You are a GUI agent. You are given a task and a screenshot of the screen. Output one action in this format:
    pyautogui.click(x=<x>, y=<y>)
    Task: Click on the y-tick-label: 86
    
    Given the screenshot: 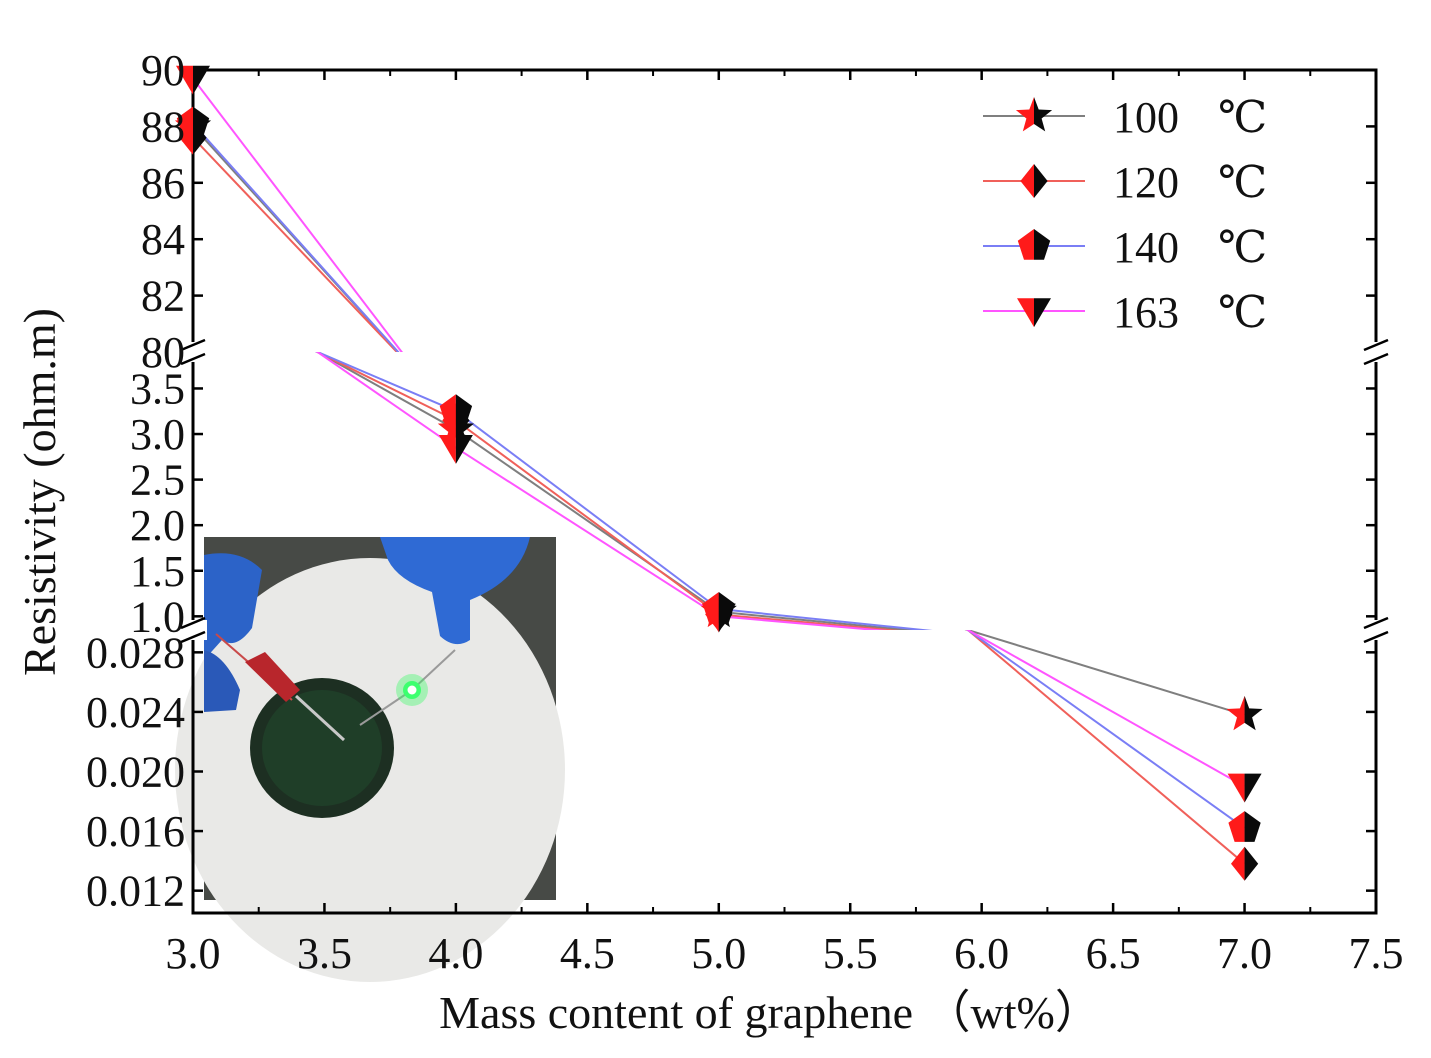 What is the action you would take?
    pyautogui.click(x=163, y=183)
    